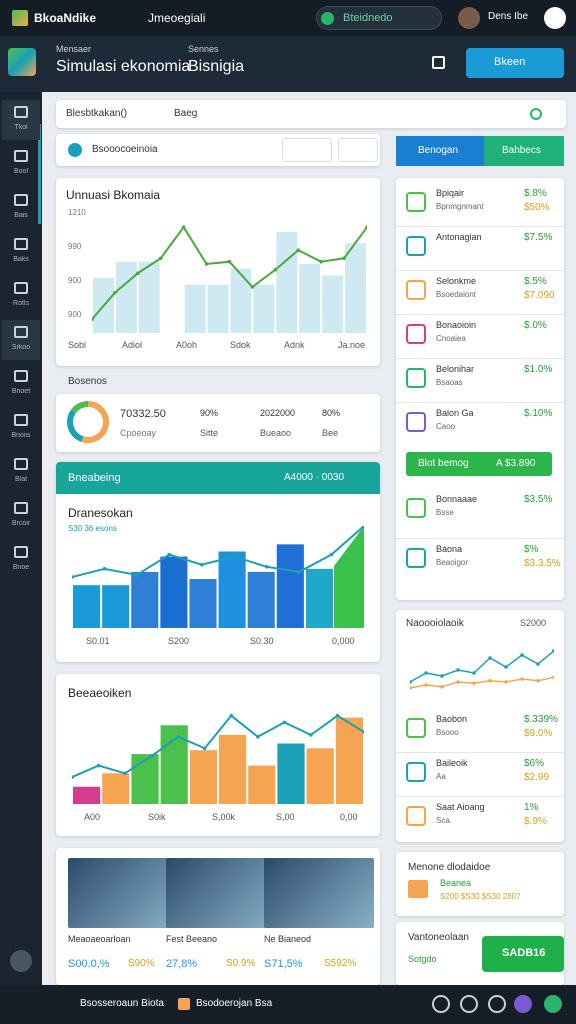 The image size is (576, 1024). What do you see at coordinates (21, 120) in the screenshot?
I see `sidebar-item: Tkol` at bounding box center [21, 120].